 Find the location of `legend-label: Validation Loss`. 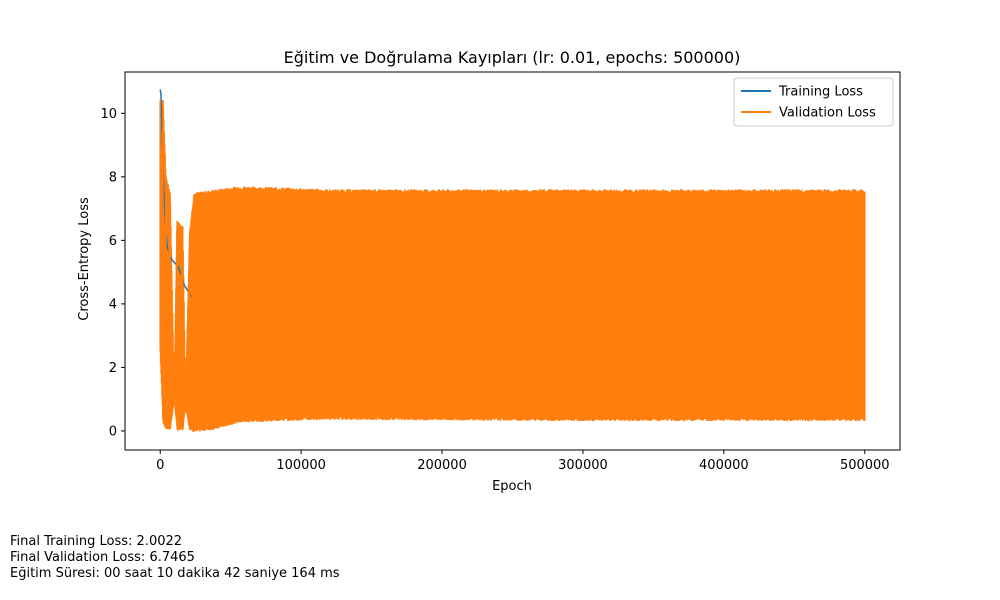

legend-label: Validation Loss is located at coordinates (827, 113).